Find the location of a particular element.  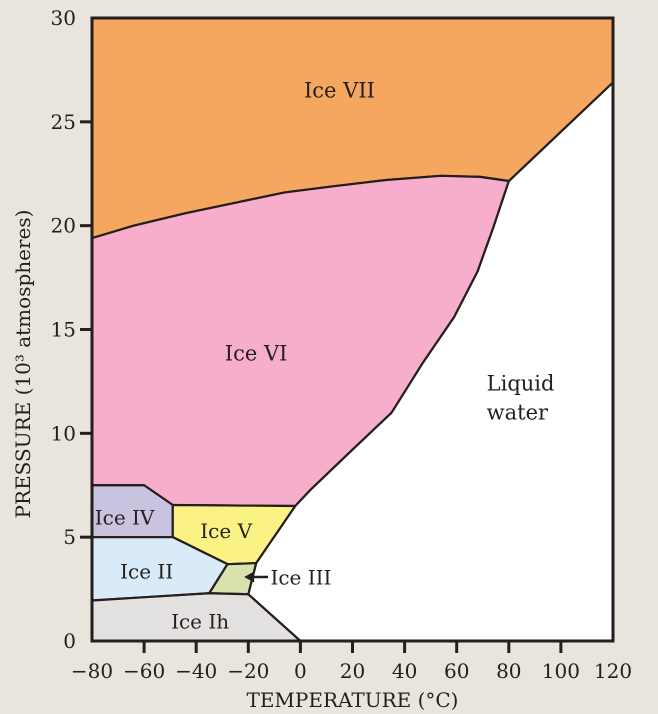

y-tick-label: 15 is located at coordinates (63, 330).